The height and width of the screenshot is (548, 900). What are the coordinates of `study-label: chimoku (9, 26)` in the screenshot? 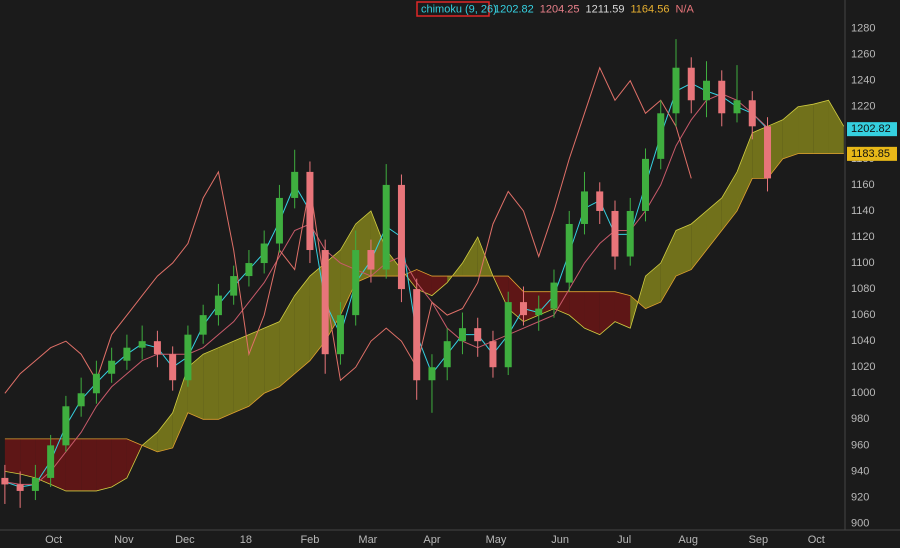 It's located at (459, 9).